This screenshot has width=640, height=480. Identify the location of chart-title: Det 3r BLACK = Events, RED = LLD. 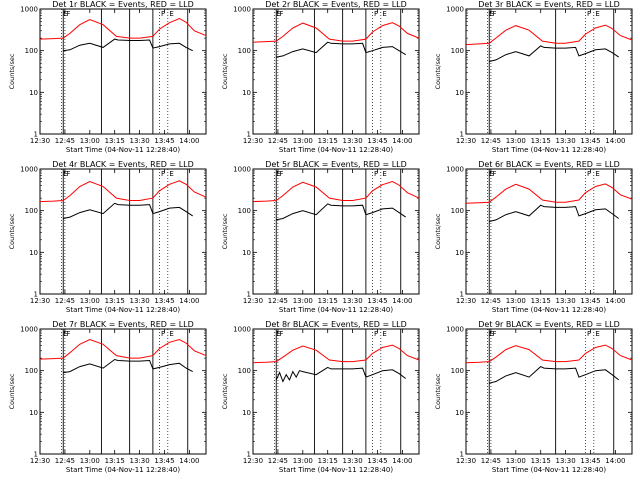
(549, 4).